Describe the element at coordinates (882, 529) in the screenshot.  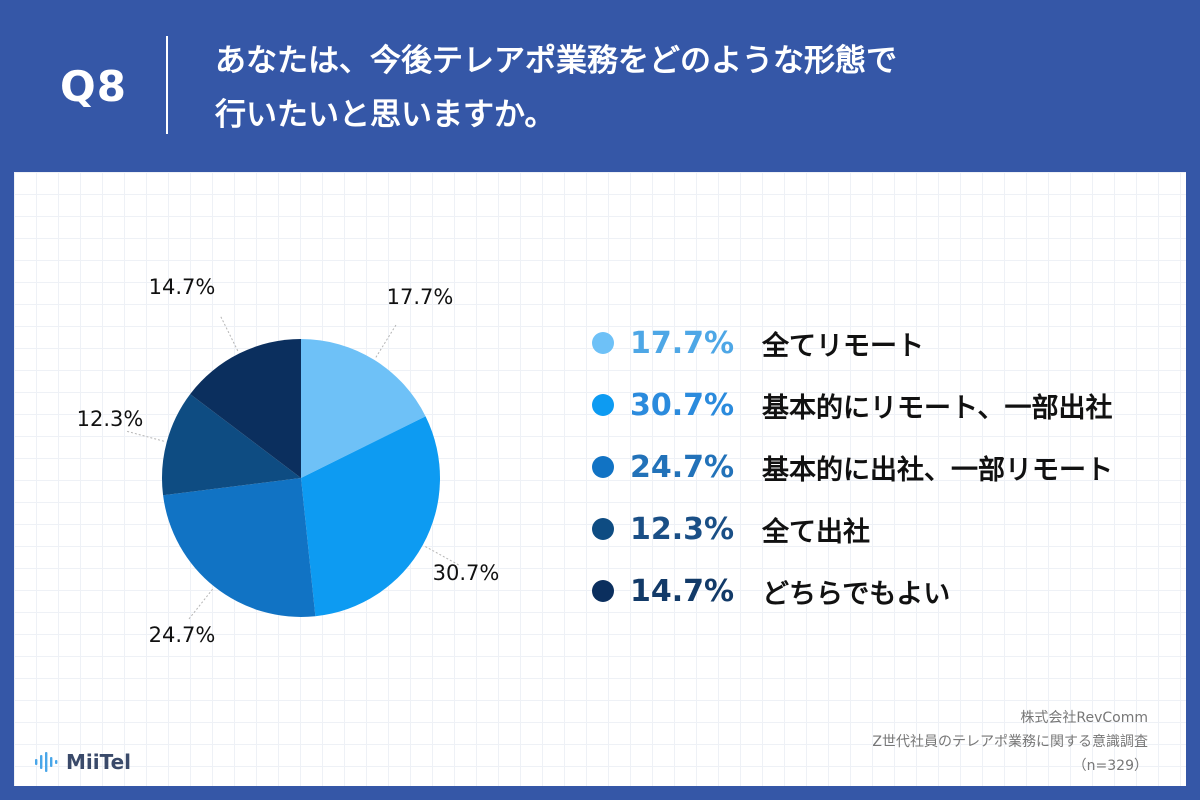
I see `legend-item: 12.3% 全て出社` at that location.